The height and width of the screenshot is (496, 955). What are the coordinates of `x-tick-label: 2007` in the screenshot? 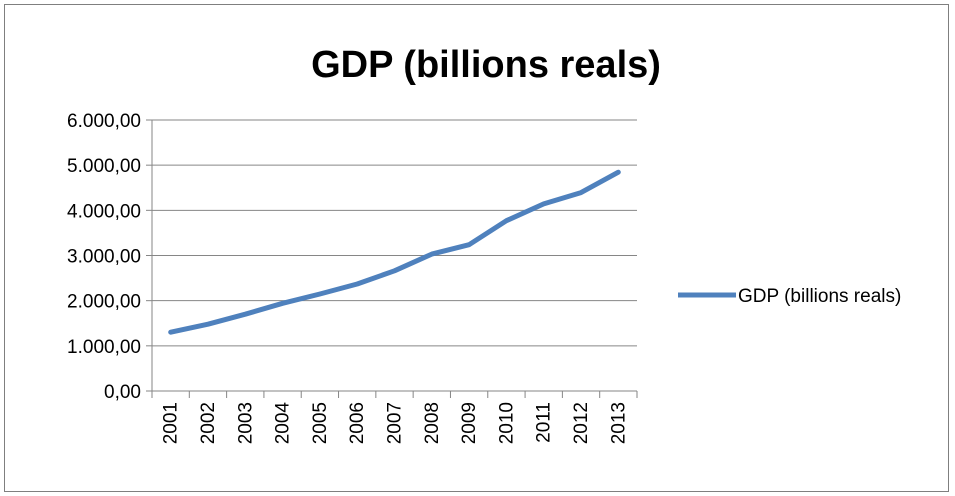 It's located at (395, 423).